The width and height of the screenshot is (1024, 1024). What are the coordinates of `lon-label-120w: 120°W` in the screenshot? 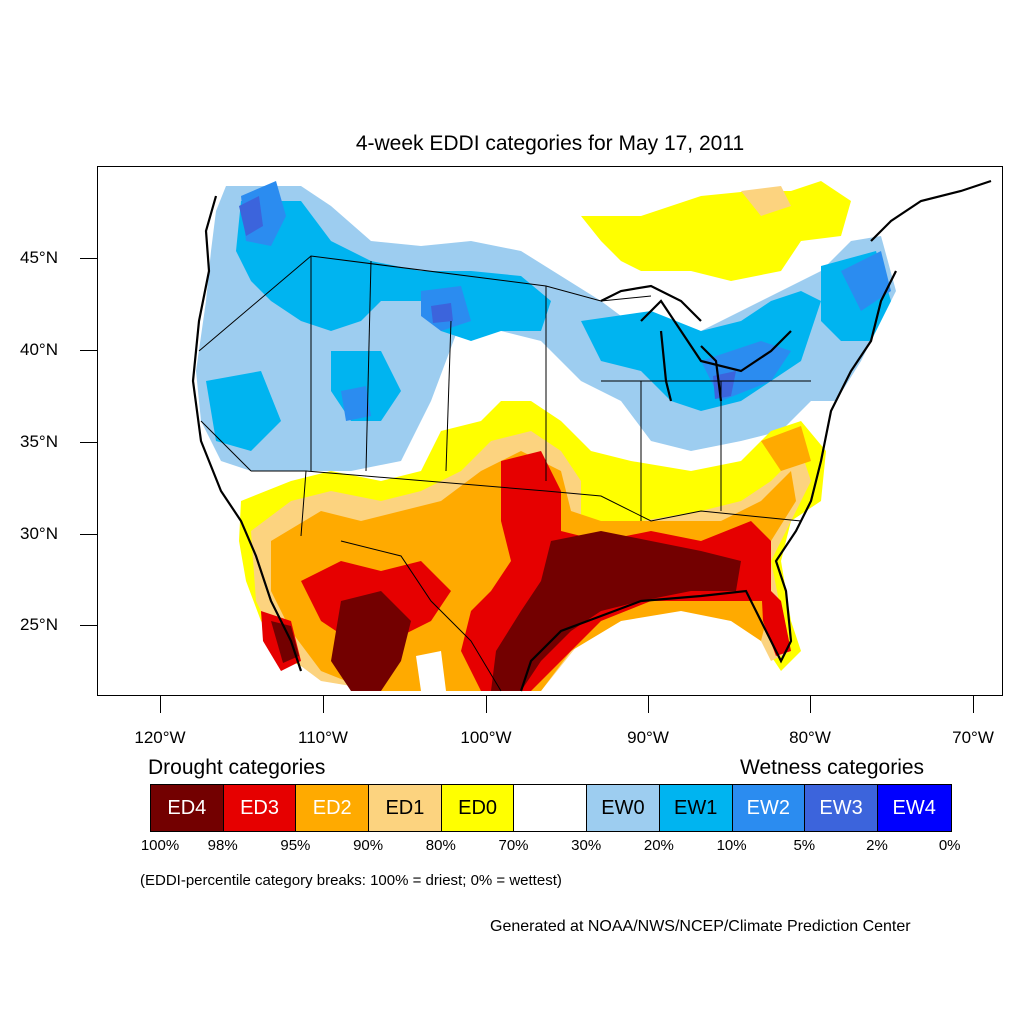 It's located at (160, 737).